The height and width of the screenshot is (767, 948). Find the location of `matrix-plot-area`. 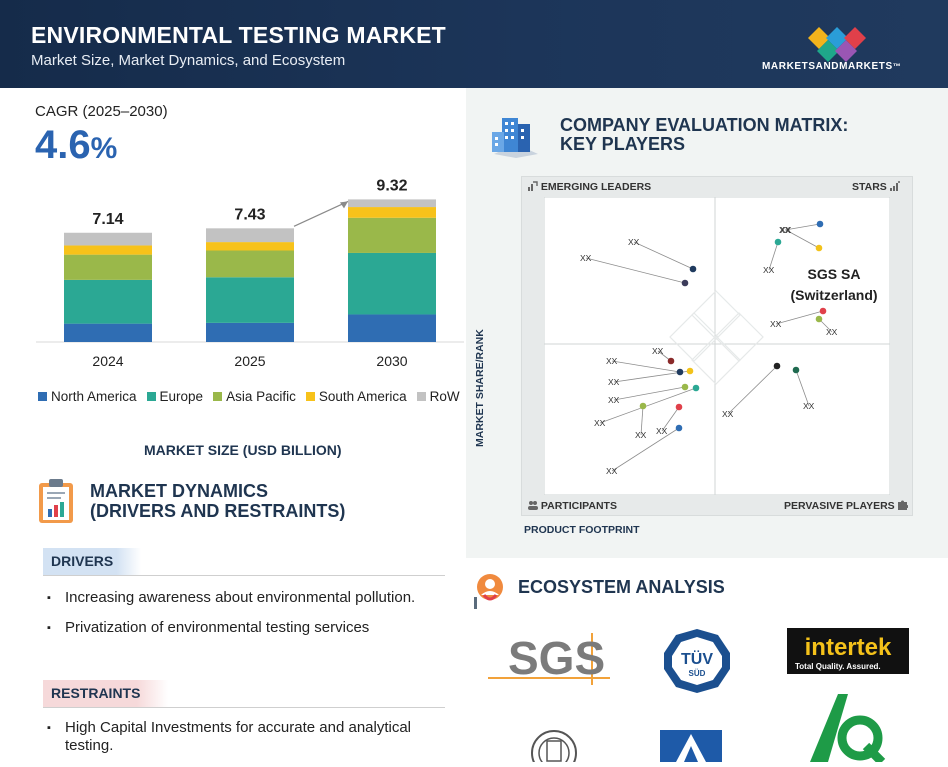

matrix-plot-area is located at coordinates (717, 346).